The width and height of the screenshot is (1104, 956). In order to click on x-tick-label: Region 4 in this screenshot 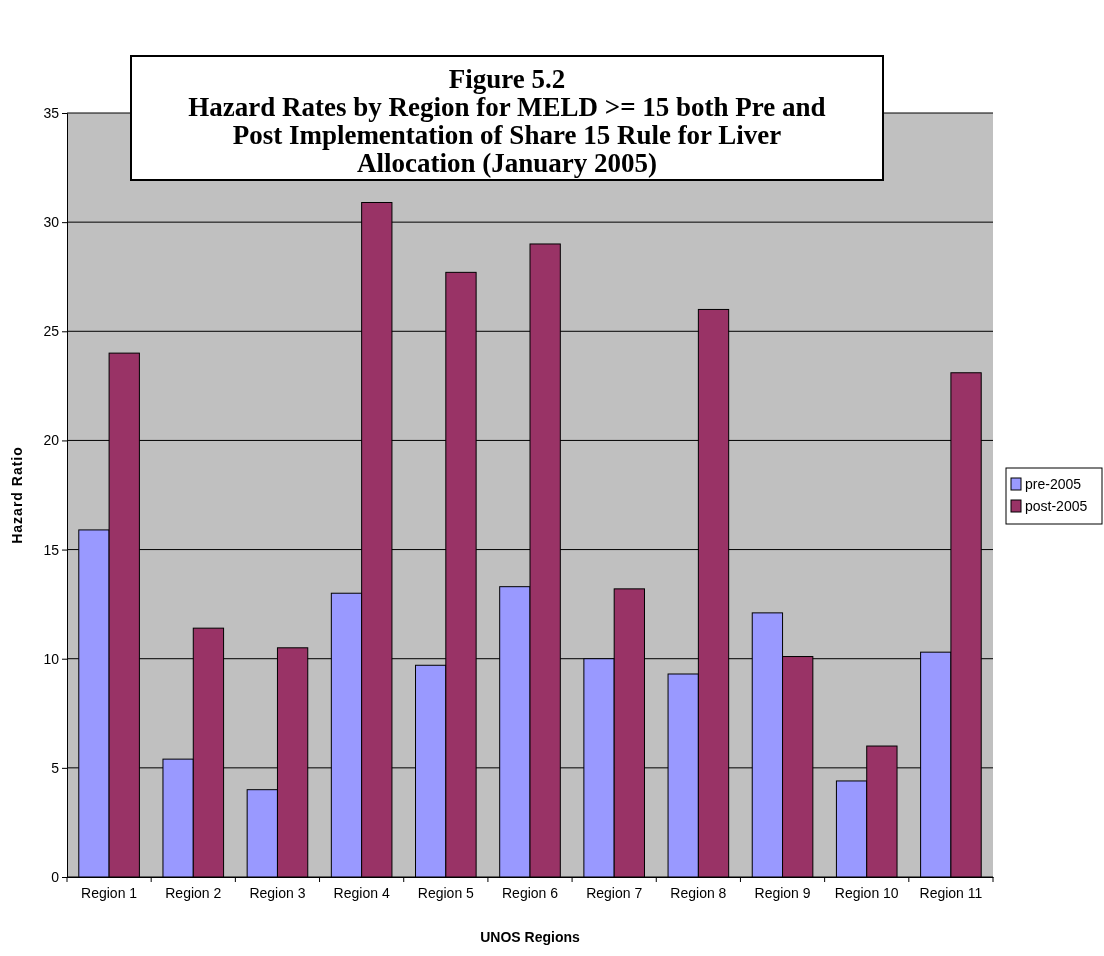, I will do `click(361, 893)`.